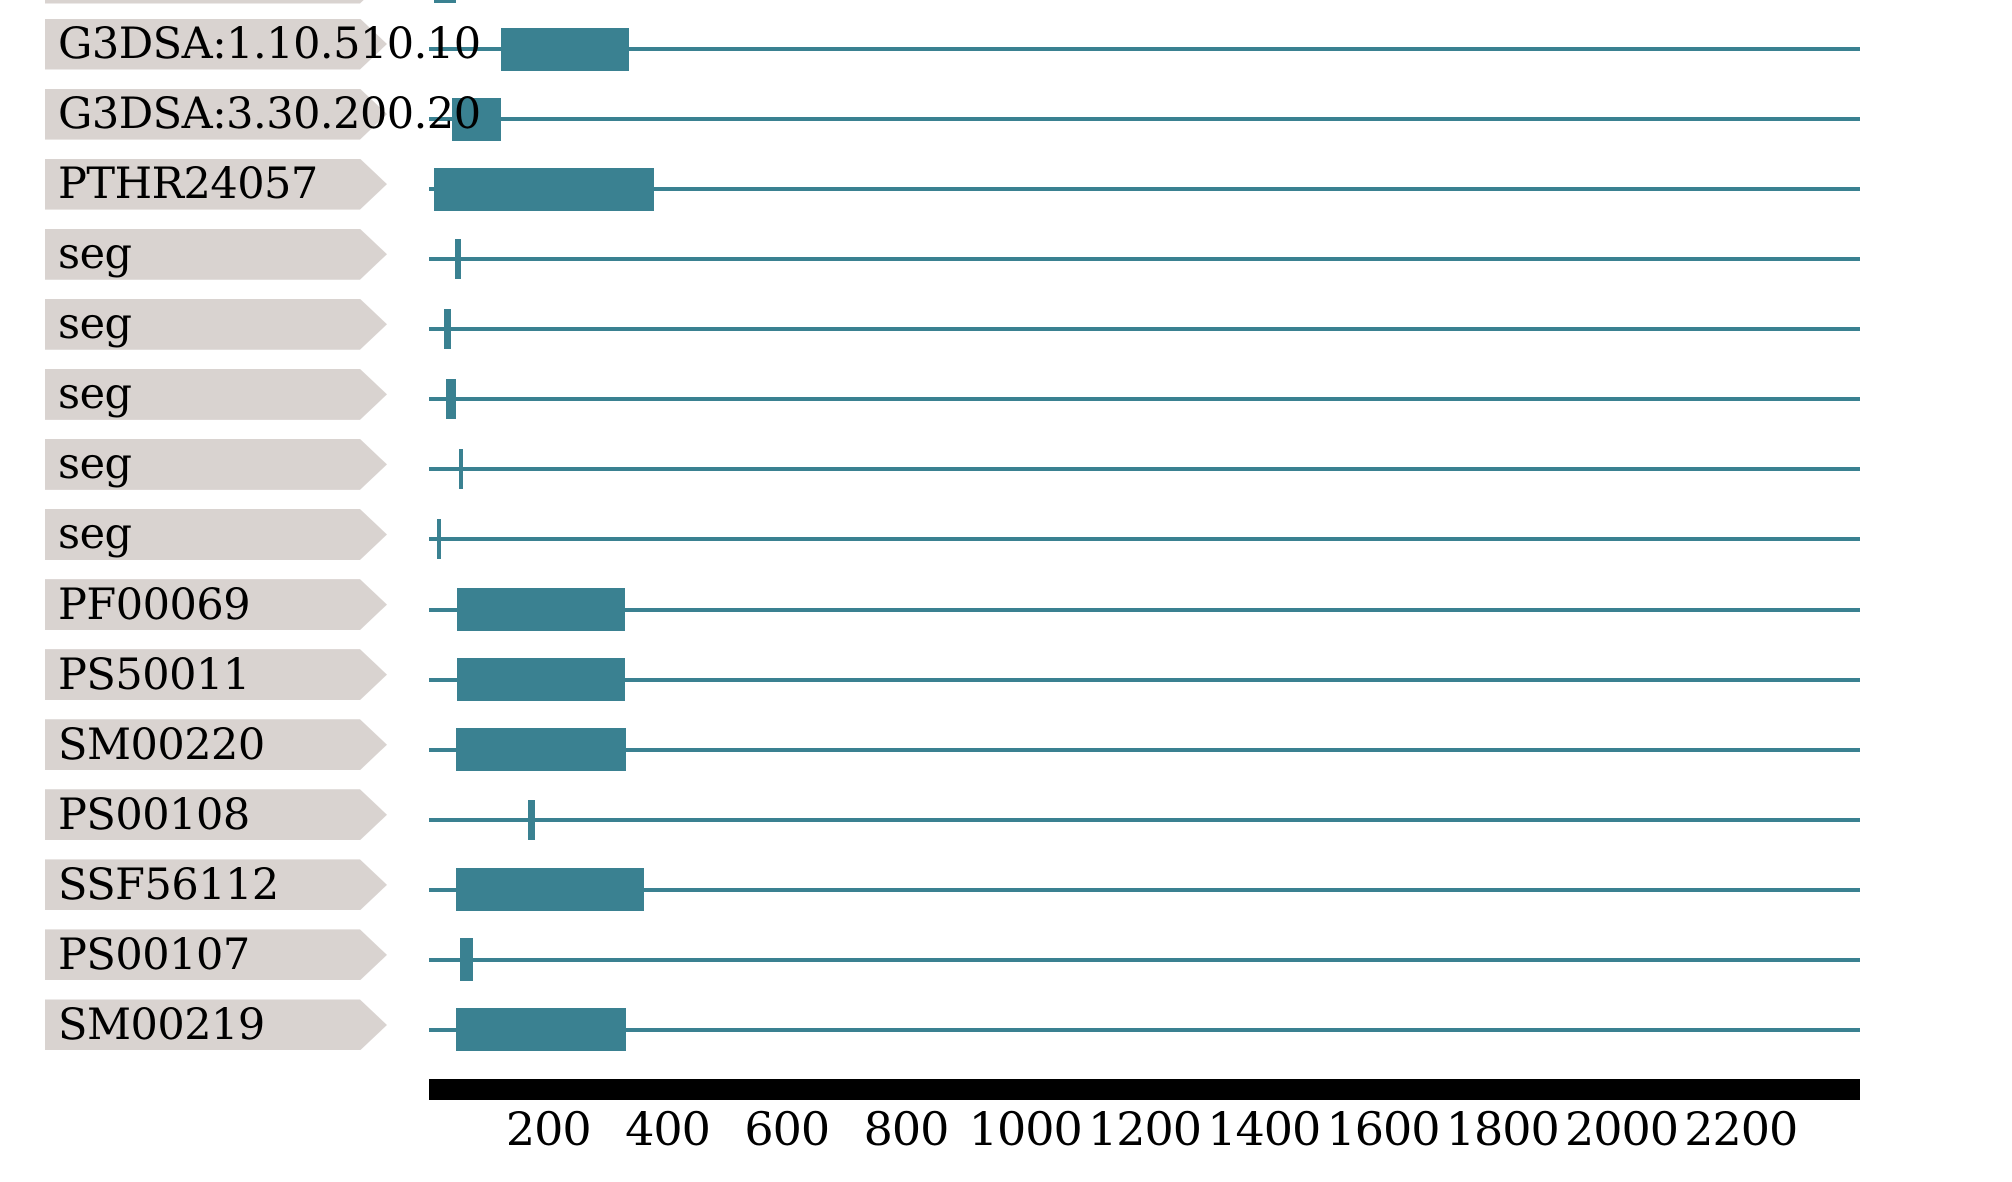  What do you see at coordinates (154, 814) in the screenshot?
I see `track-label-text: PS00108` at bounding box center [154, 814].